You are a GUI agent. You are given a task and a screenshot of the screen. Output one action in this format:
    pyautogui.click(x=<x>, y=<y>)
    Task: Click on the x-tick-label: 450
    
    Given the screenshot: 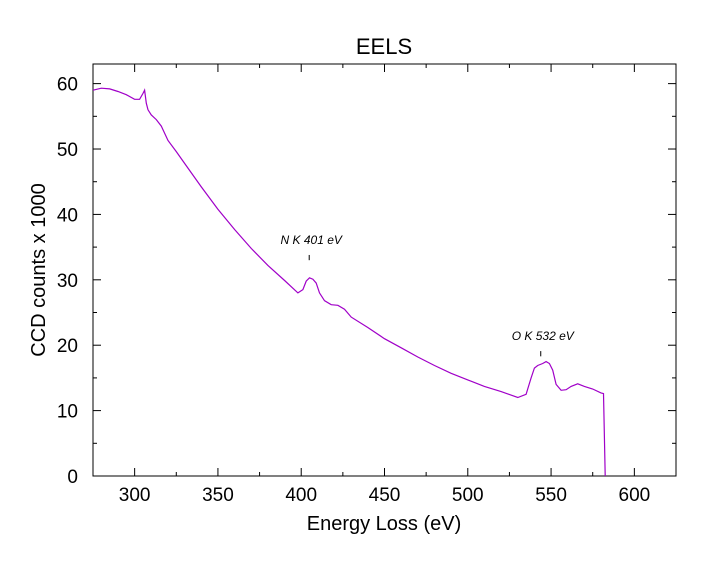 What is the action you would take?
    pyautogui.click(x=385, y=495)
    